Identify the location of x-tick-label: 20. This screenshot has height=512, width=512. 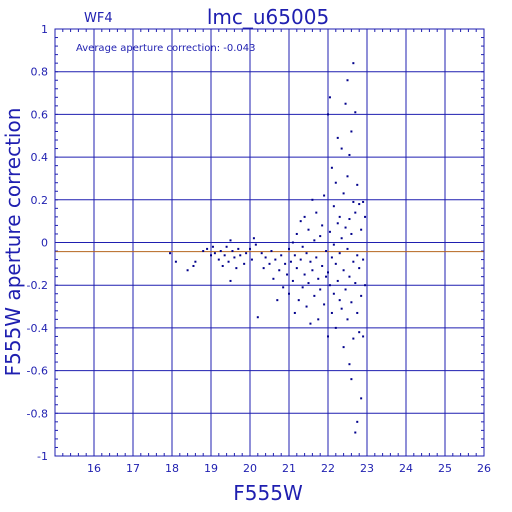
(250, 468).